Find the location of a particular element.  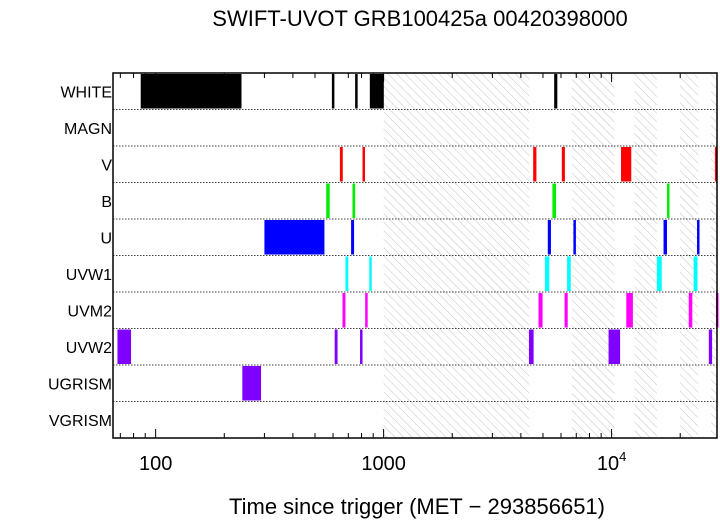

filter-label-white: WHITE is located at coordinates (86, 92).